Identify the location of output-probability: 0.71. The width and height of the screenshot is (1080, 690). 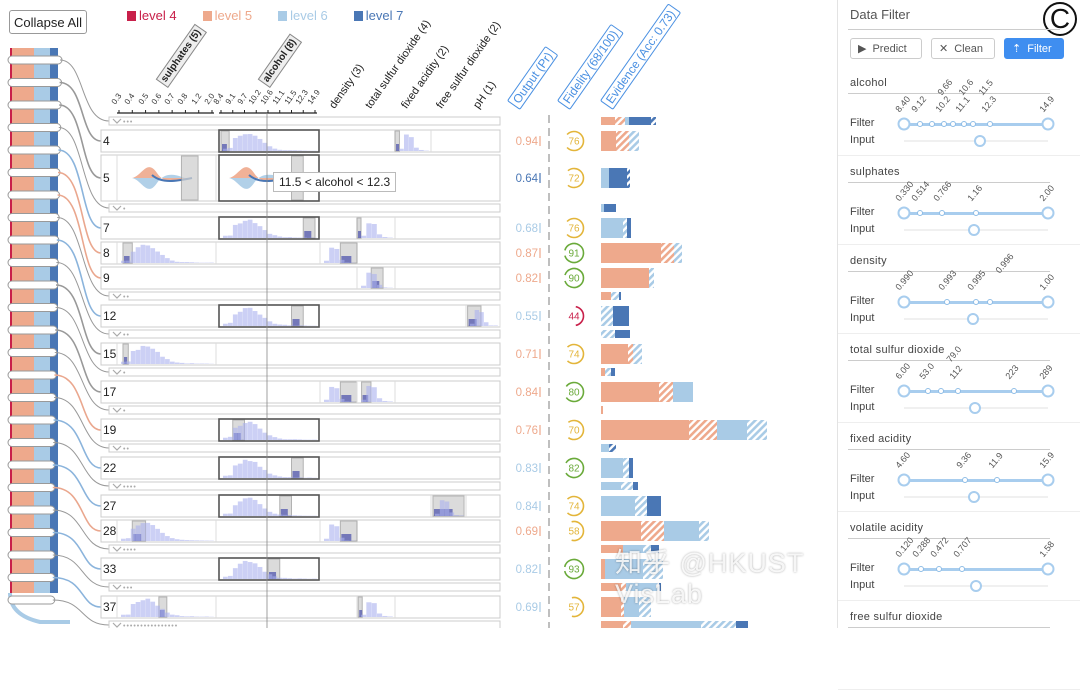
(527, 355).